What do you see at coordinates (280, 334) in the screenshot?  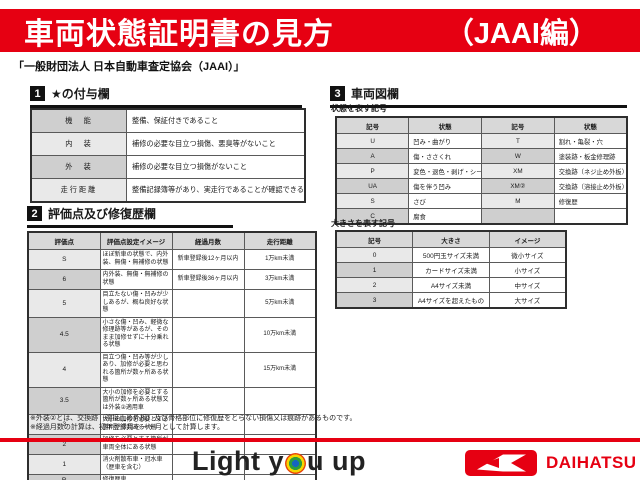 I see `table-cell: 10万km未満` at bounding box center [280, 334].